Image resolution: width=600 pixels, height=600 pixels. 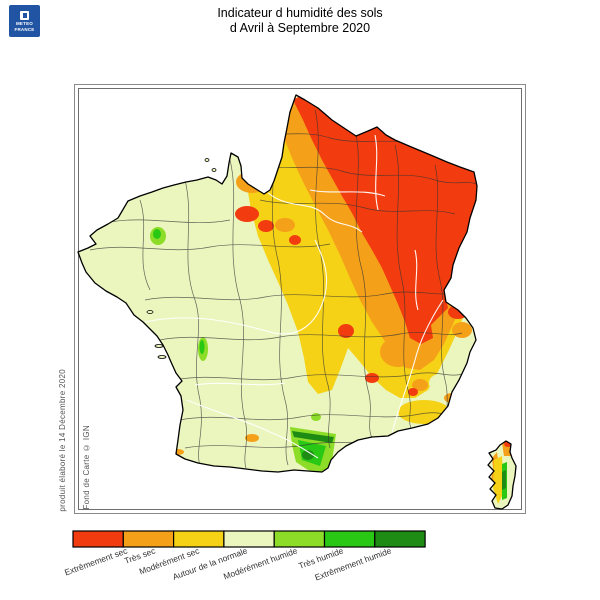 I want to click on corsica-outline, so click(x=502, y=475).